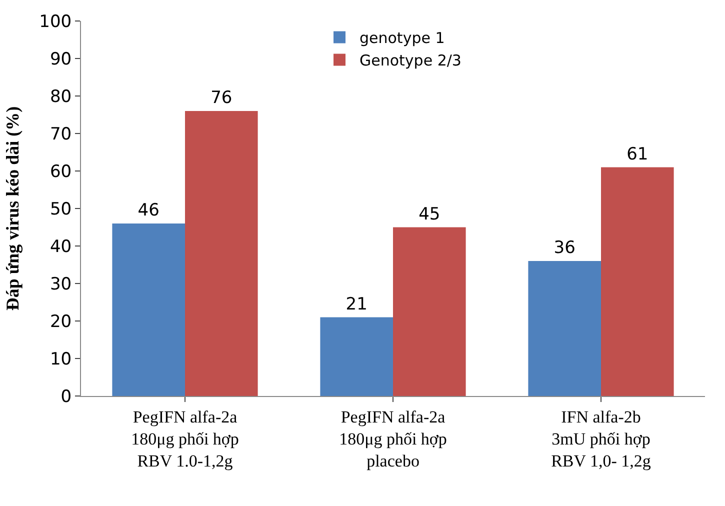  What do you see at coordinates (61, 172) in the screenshot?
I see `y-tick-label: 60` at bounding box center [61, 172].